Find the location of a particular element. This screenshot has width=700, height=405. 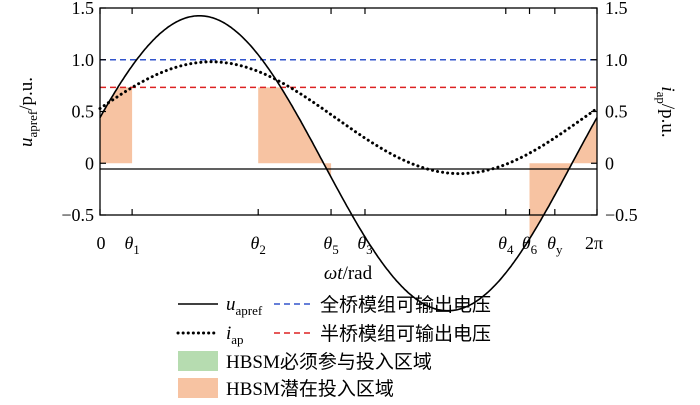

y-tick-label-right: −0.5 is located at coordinates (621, 215).